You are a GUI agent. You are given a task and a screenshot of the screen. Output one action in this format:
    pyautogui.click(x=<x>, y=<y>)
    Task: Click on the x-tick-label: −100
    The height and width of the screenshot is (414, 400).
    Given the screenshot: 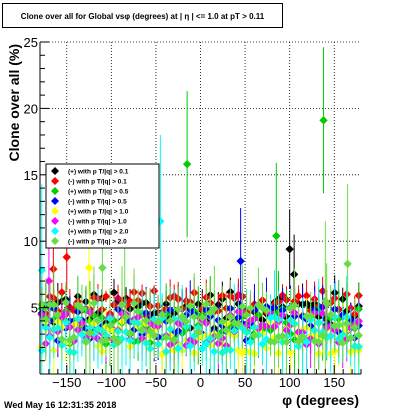 What is the action you would take?
    pyautogui.click(x=111, y=382)
    